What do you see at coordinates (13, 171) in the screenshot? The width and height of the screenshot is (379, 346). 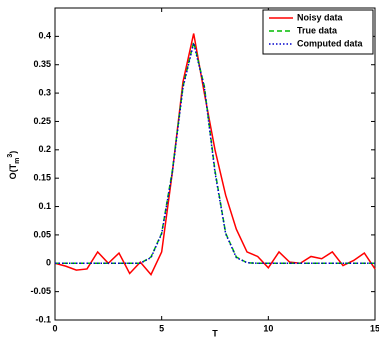 I see `y-label-base: O(T` at bounding box center [13, 171].